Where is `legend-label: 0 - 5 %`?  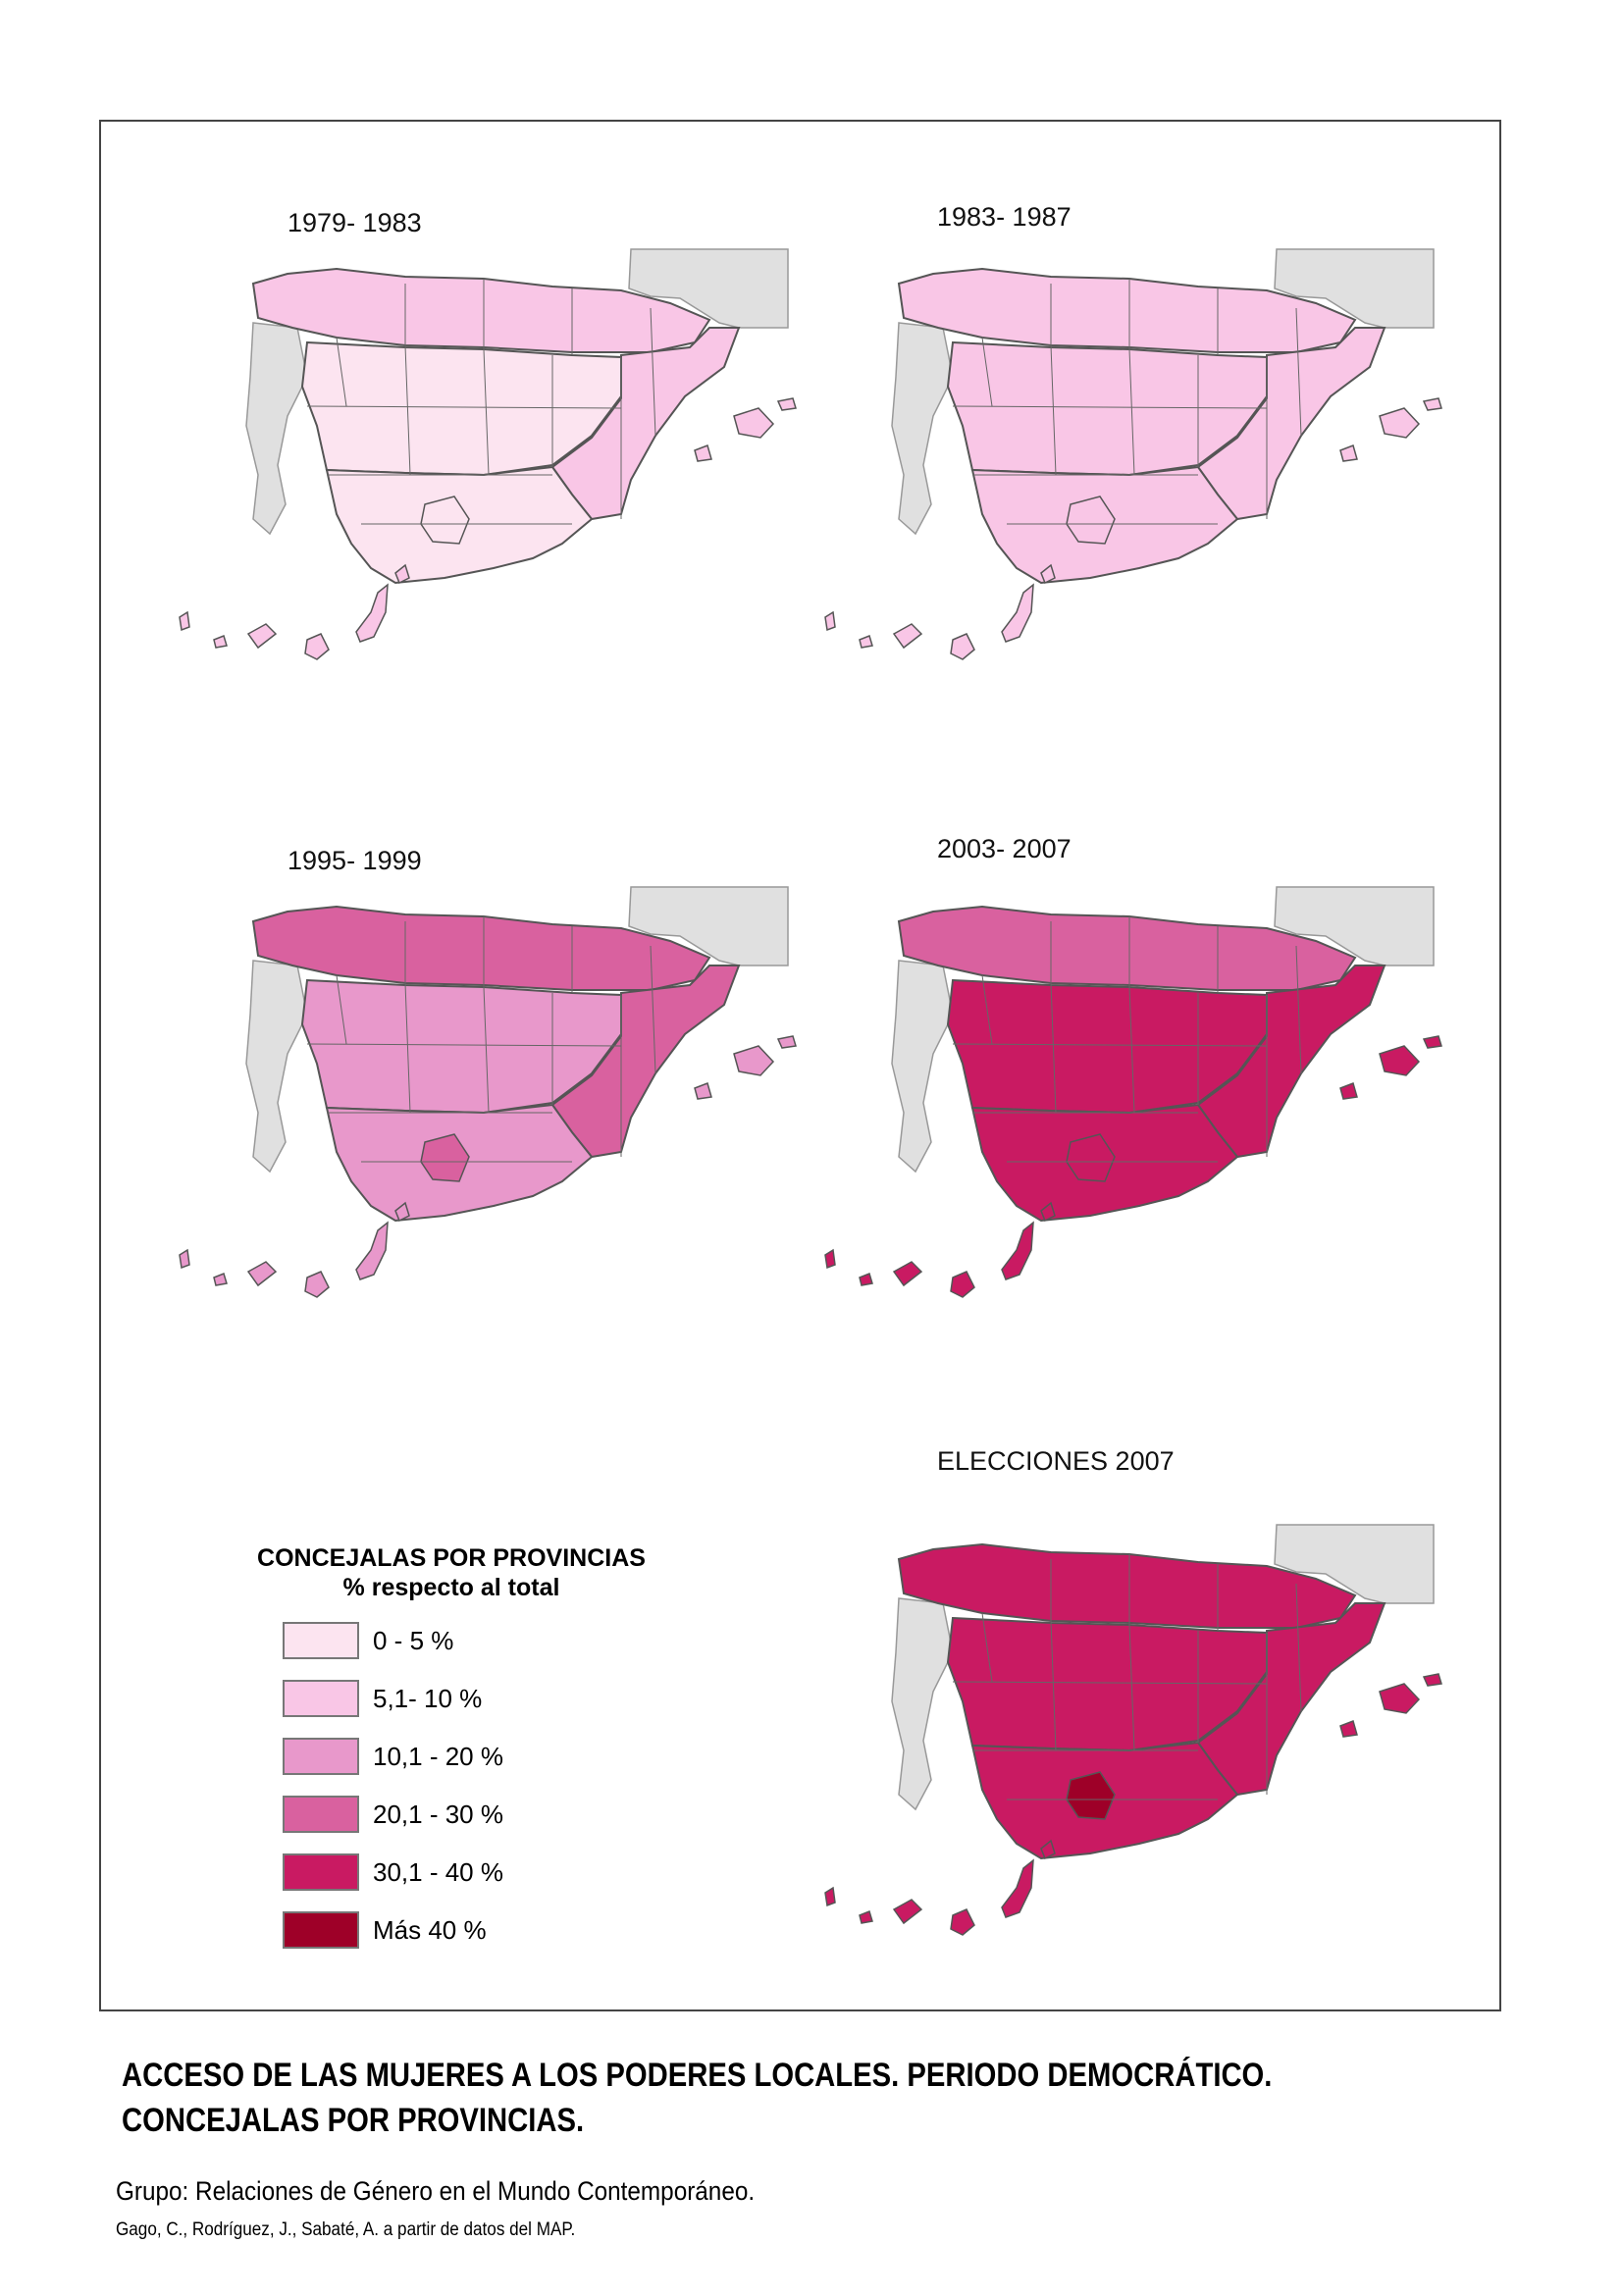
legend-label: 0 - 5 % is located at coordinates (413, 1640).